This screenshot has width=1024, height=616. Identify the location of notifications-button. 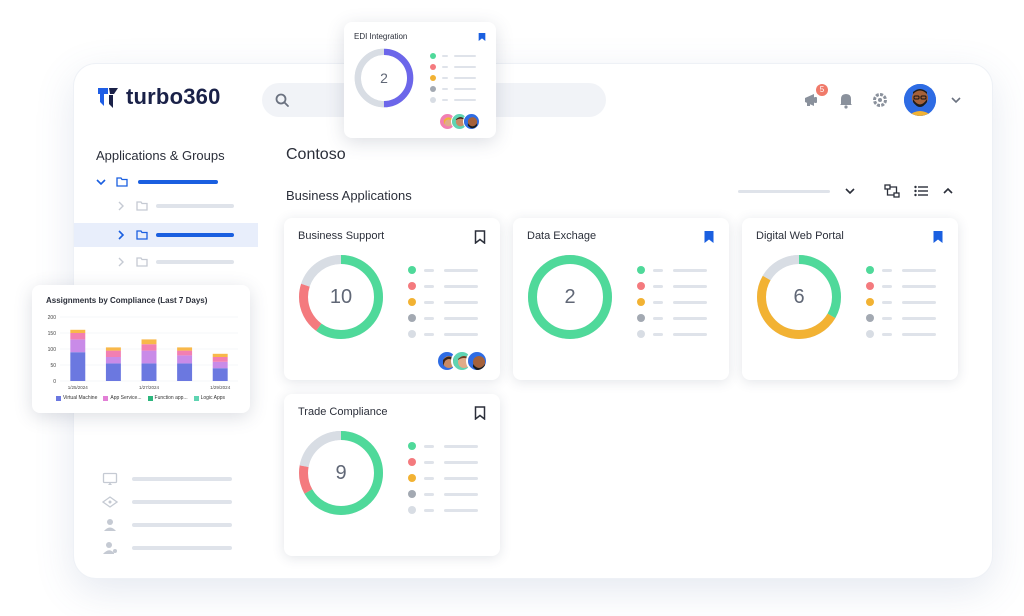
(846, 100).